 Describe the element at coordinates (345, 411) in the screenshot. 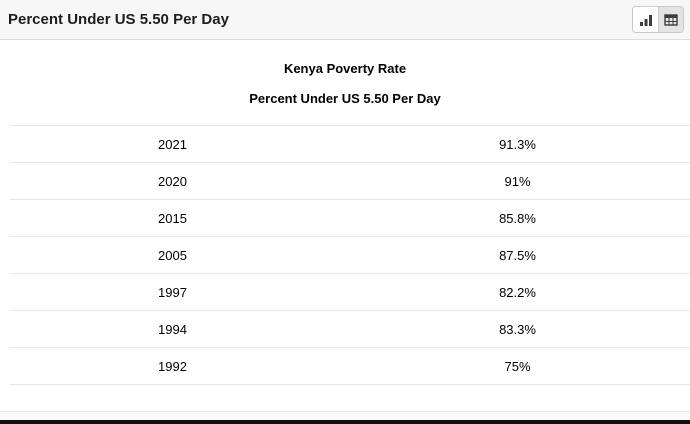

I see `footer-divider` at that location.